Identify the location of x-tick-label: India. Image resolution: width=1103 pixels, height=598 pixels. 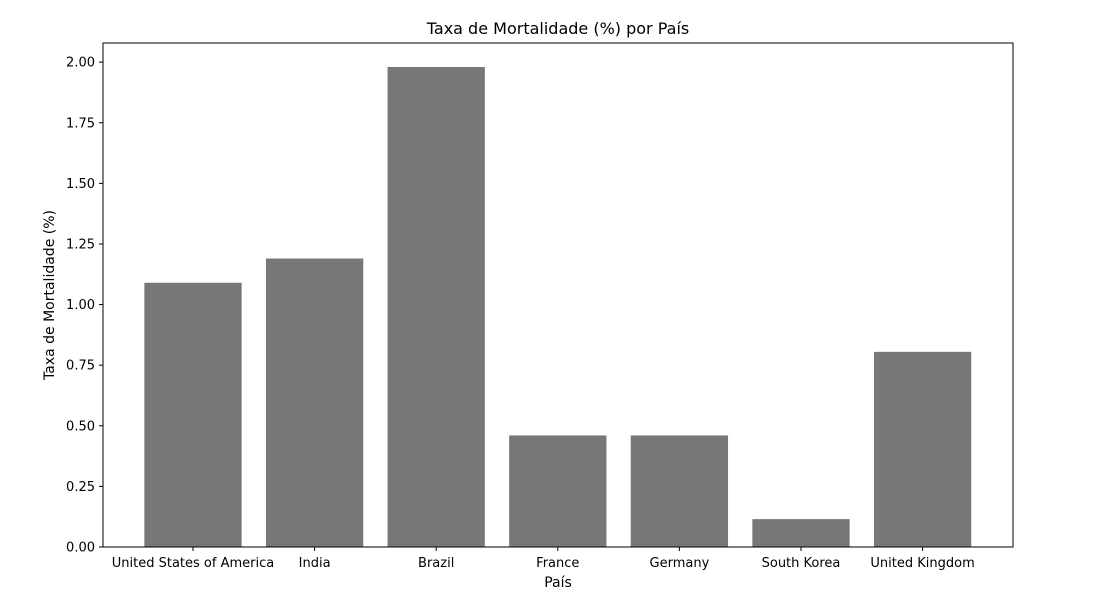
(315, 563).